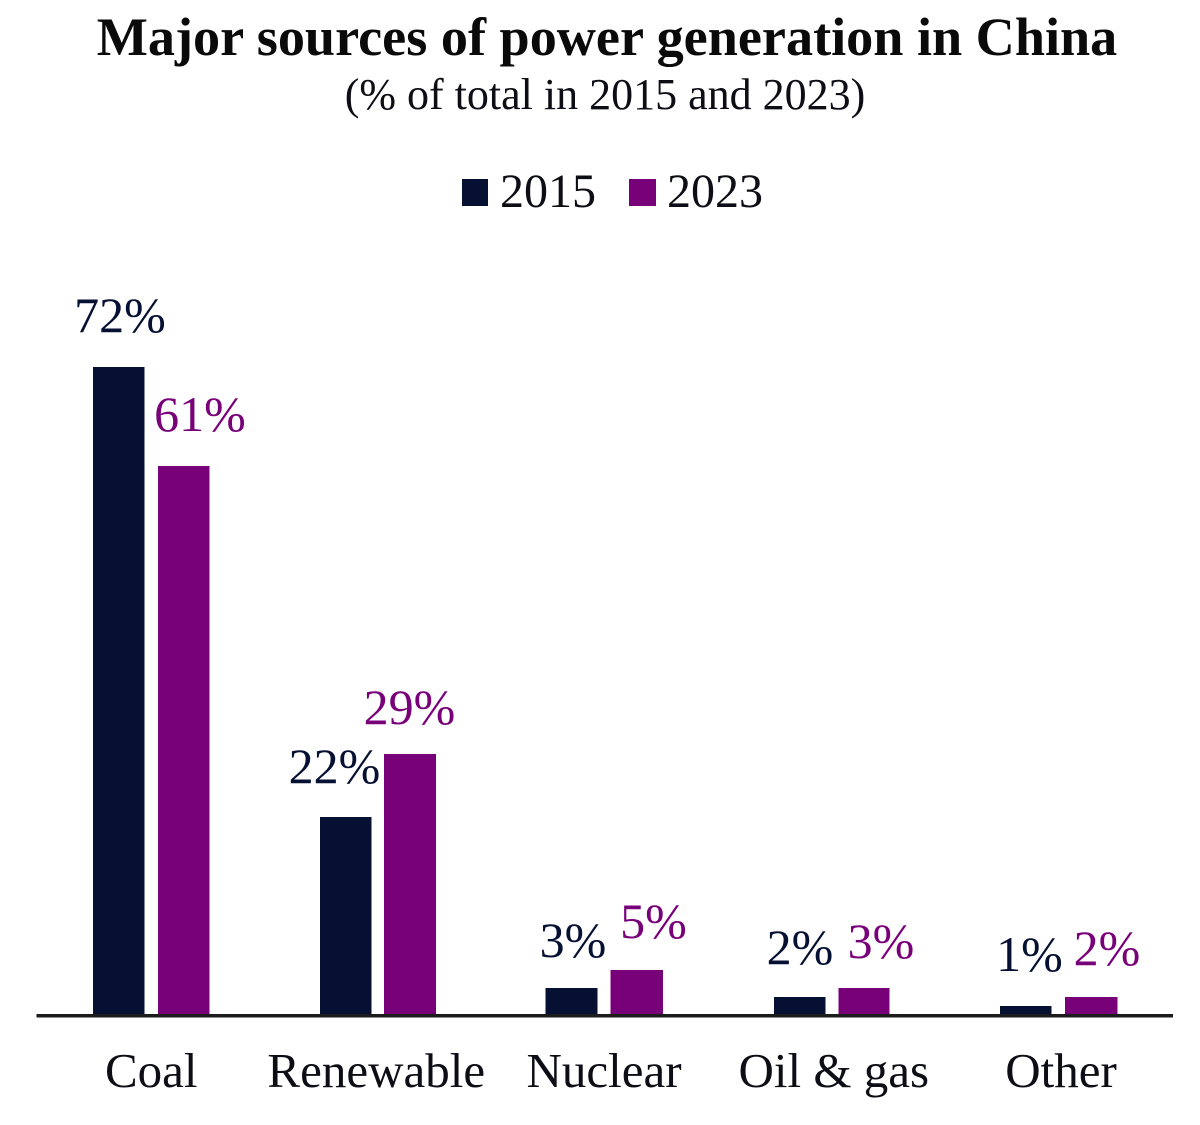  Describe the element at coordinates (833, 1070) in the screenshot. I see `svg-text: Oil & gas` at that location.